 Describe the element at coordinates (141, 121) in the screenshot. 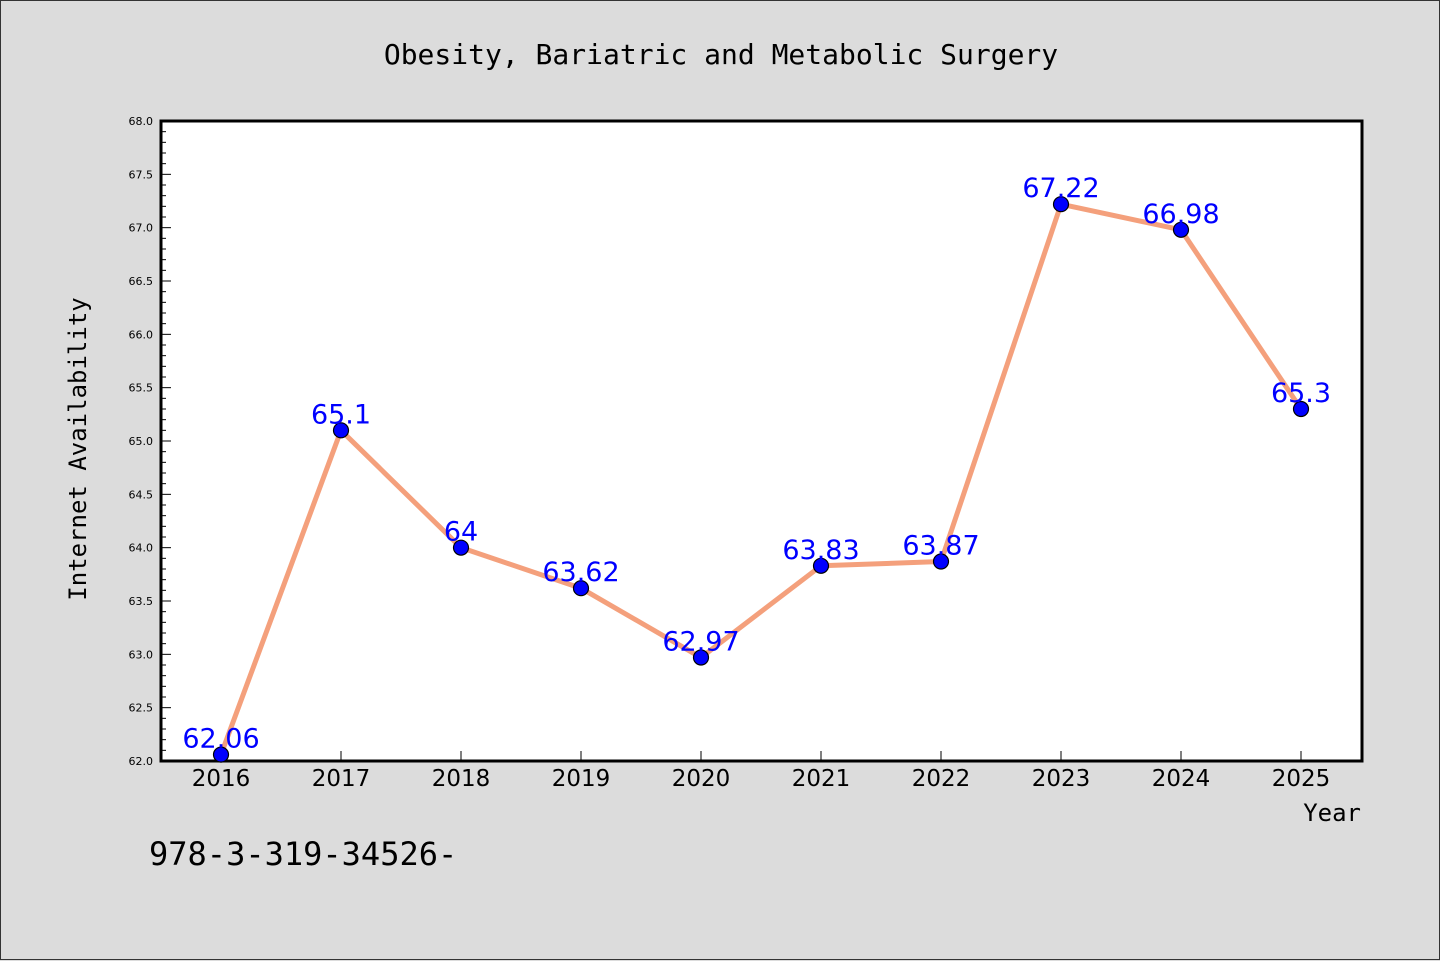

I see `y-tick-label: 68.0` at that location.